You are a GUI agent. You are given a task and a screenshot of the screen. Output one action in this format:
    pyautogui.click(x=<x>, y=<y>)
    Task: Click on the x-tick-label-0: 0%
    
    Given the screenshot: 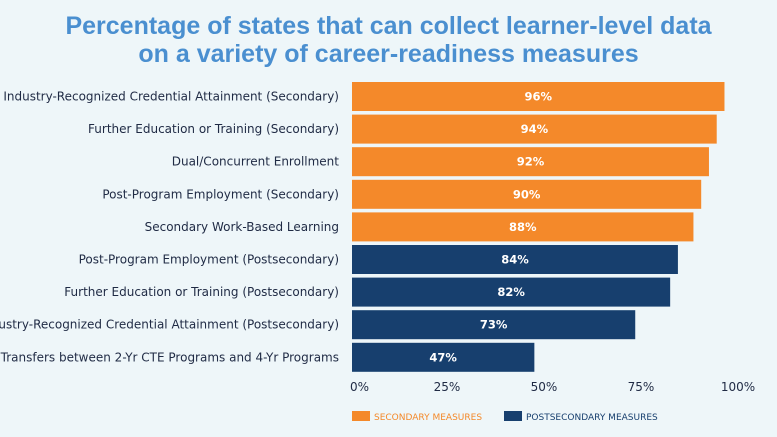 What is the action you would take?
    pyautogui.click(x=359, y=387)
    